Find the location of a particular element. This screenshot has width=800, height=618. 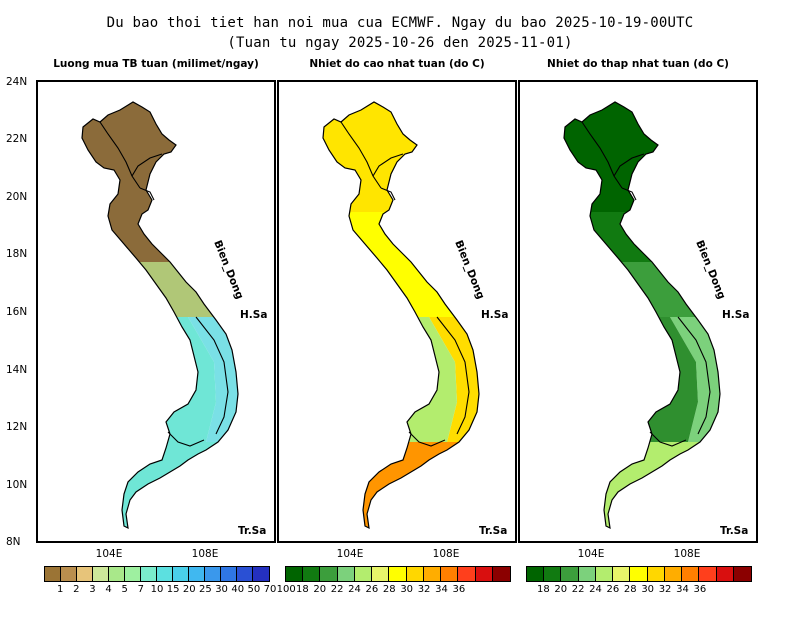

lat-label-14n: 14N is located at coordinates (17, 370).